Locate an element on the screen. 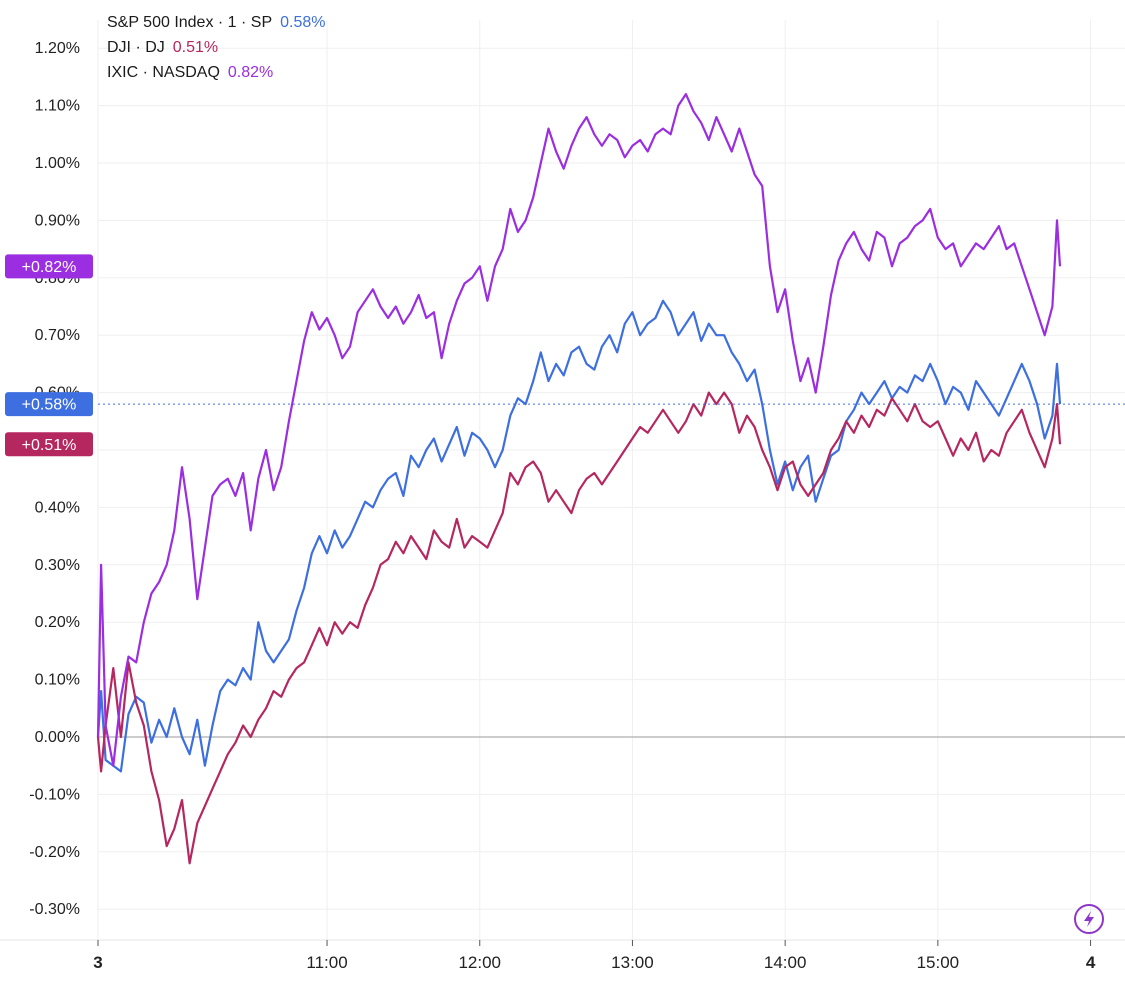 The image size is (1125, 994). badge-label: +0.51% is located at coordinates (49, 445).